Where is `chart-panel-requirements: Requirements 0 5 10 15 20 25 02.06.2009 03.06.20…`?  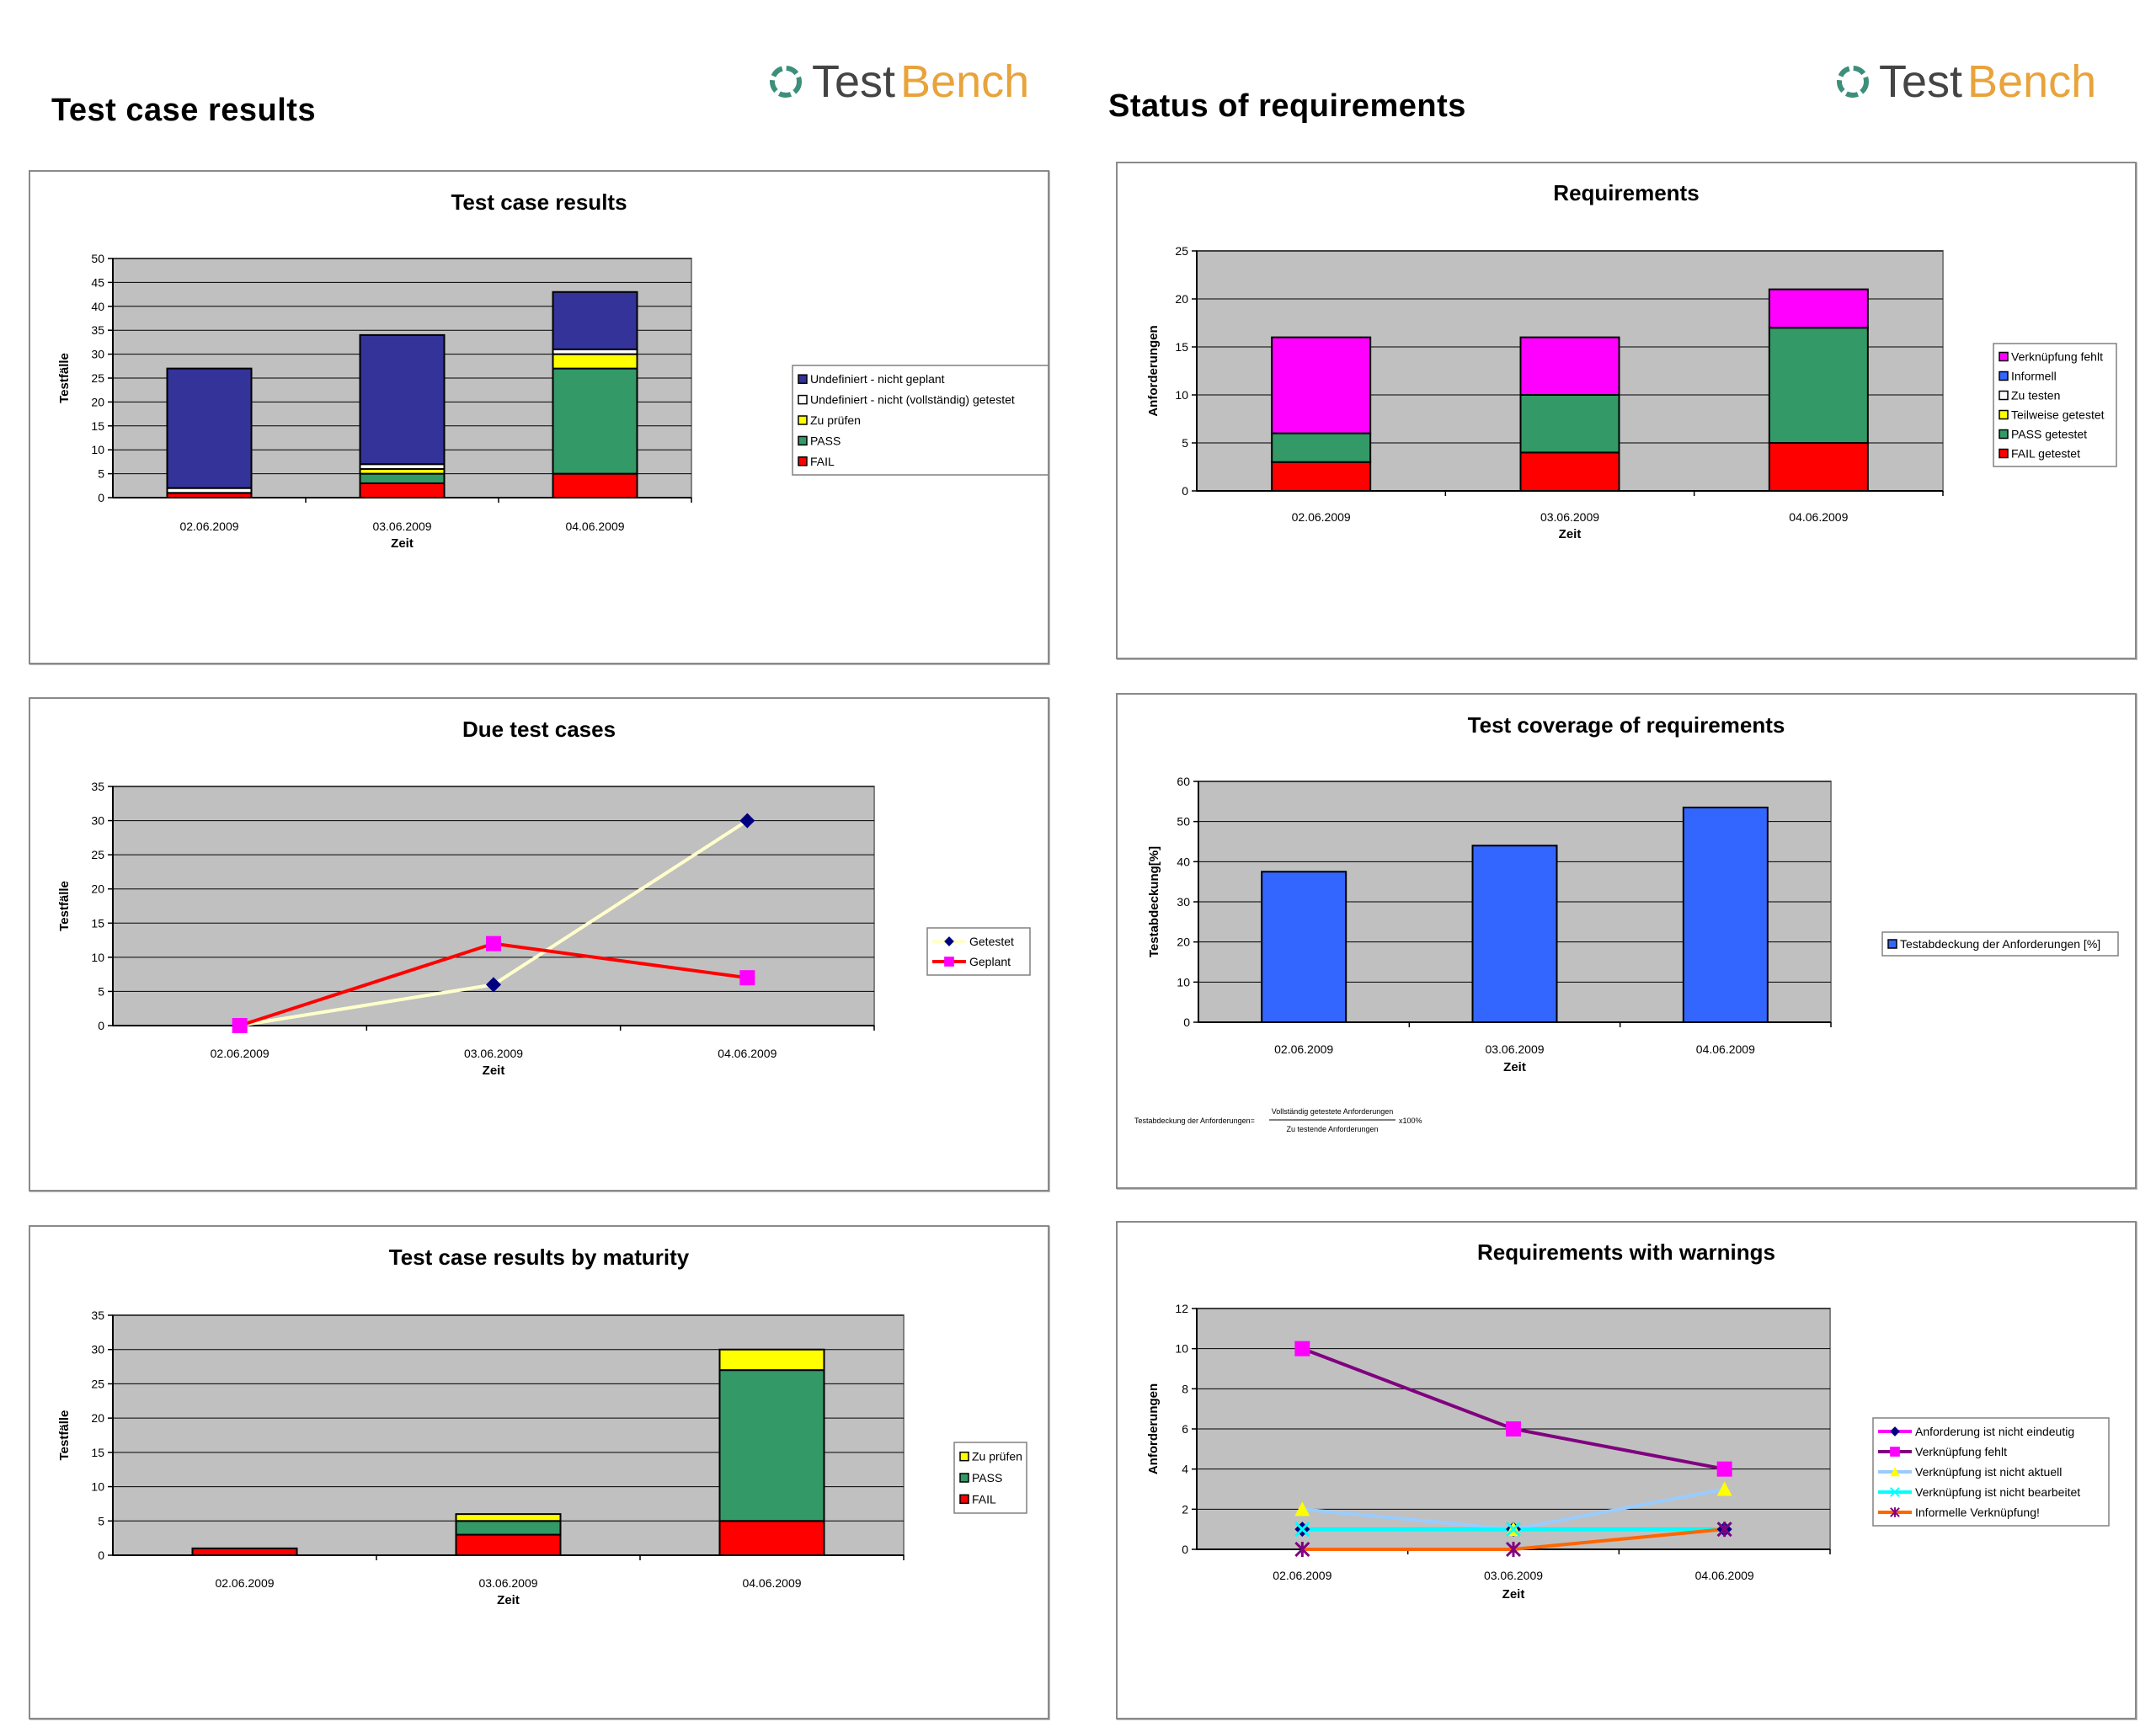
chart-panel-requirements: Requirements 0 5 10 15 20 25 02.06.2009 03.06.20… is located at coordinates (1626, 411).